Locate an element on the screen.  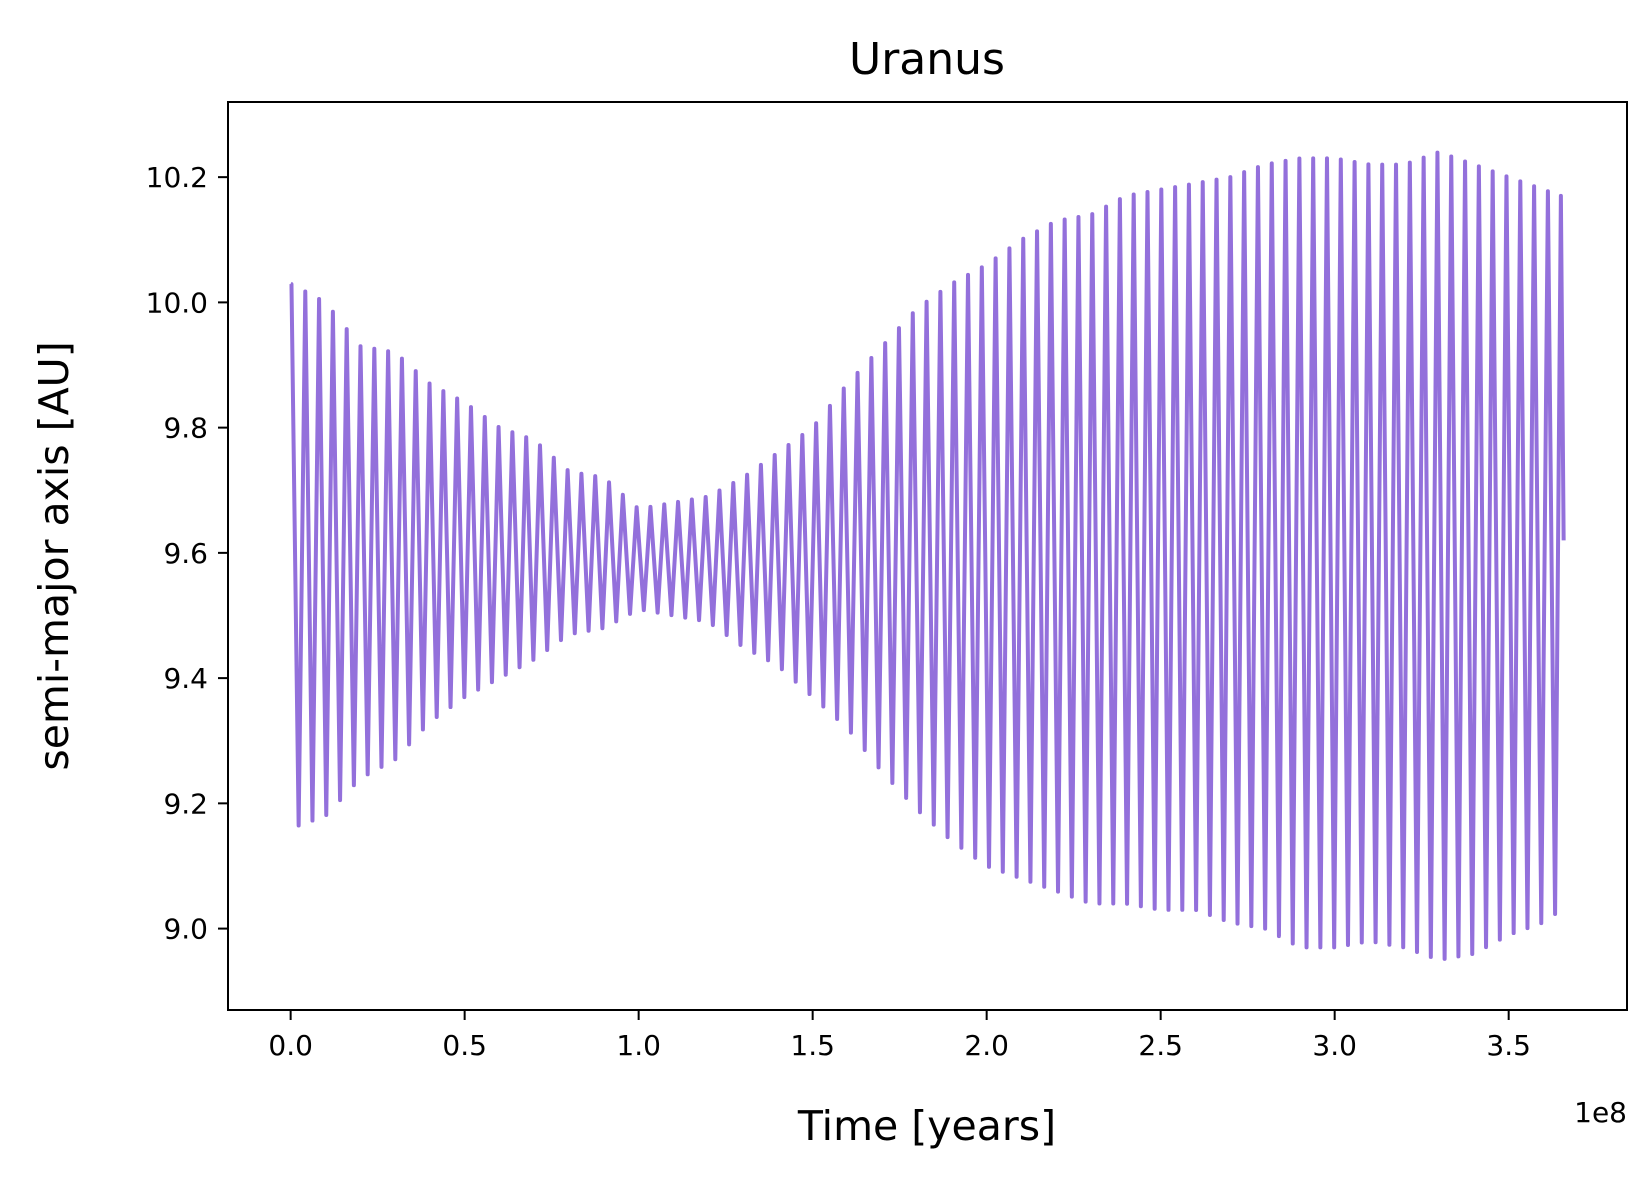
chart-title: Uranus is located at coordinates (927, 59).